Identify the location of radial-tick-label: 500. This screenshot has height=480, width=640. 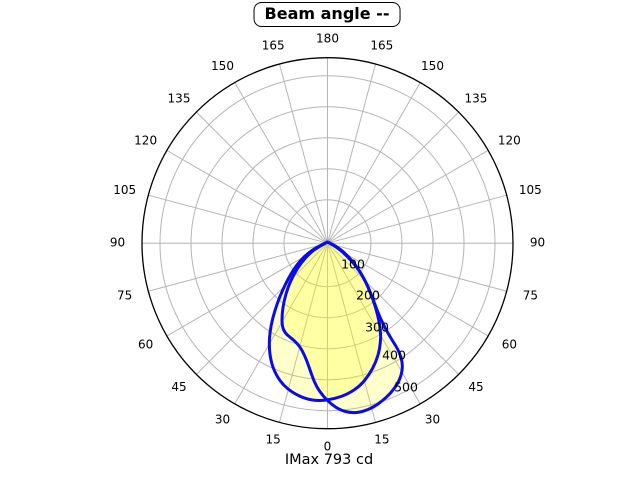
(406, 387).